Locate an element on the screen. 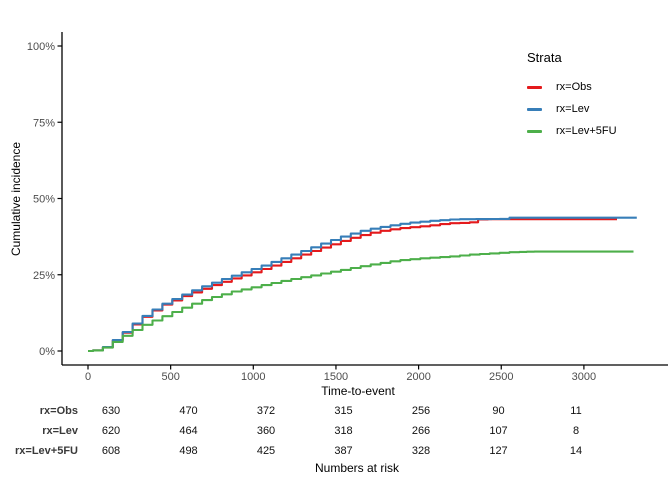 This screenshot has height=480, width=672. y-tick-label: 50% is located at coordinates (44, 200).